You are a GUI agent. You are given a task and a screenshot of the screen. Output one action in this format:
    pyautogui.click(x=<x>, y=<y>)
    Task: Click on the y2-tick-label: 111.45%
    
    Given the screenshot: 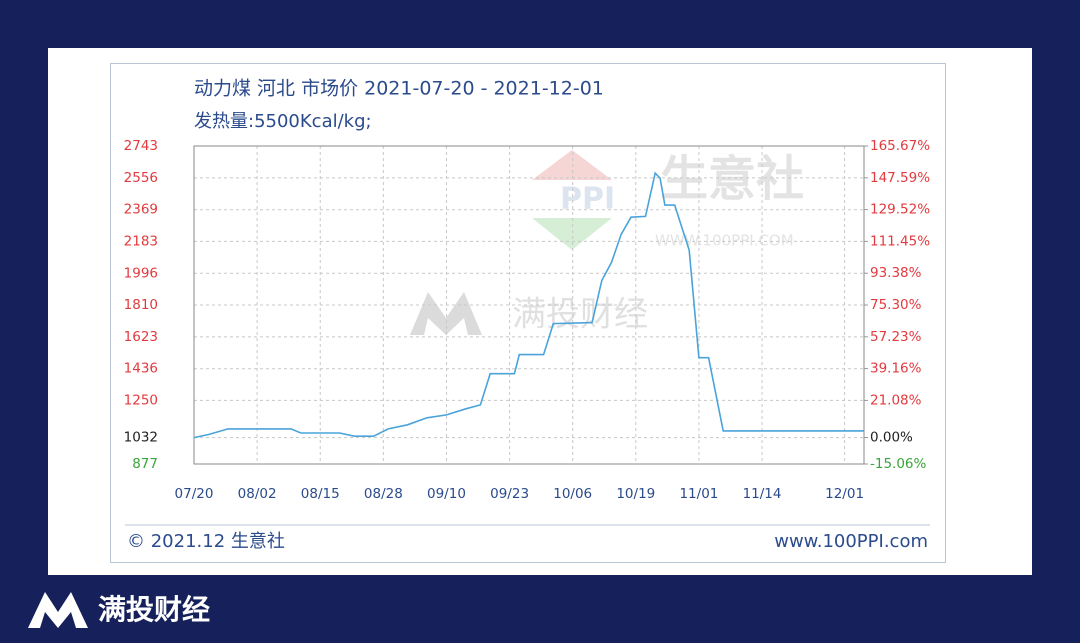 What is the action you would take?
    pyautogui.click(x=900, y=241)
    